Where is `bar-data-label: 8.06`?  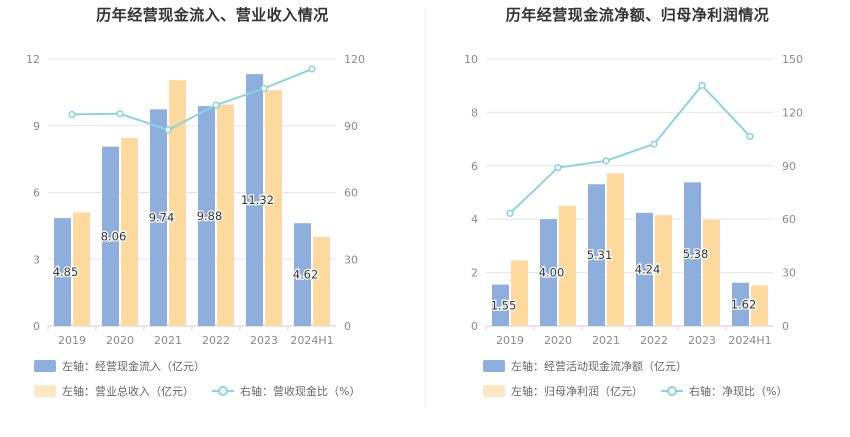
bar-data-label: 8.06 is located at coordinates (114, 236).